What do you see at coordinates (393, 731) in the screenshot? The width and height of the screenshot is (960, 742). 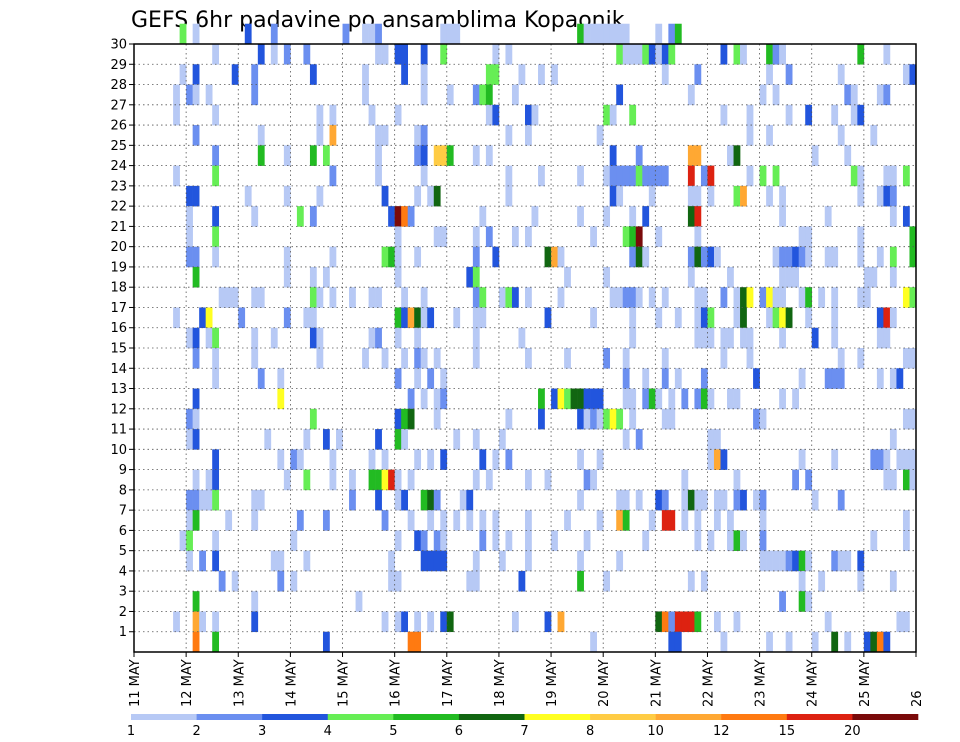 I see `legend-label: 5` at bounding box center [393, 731].